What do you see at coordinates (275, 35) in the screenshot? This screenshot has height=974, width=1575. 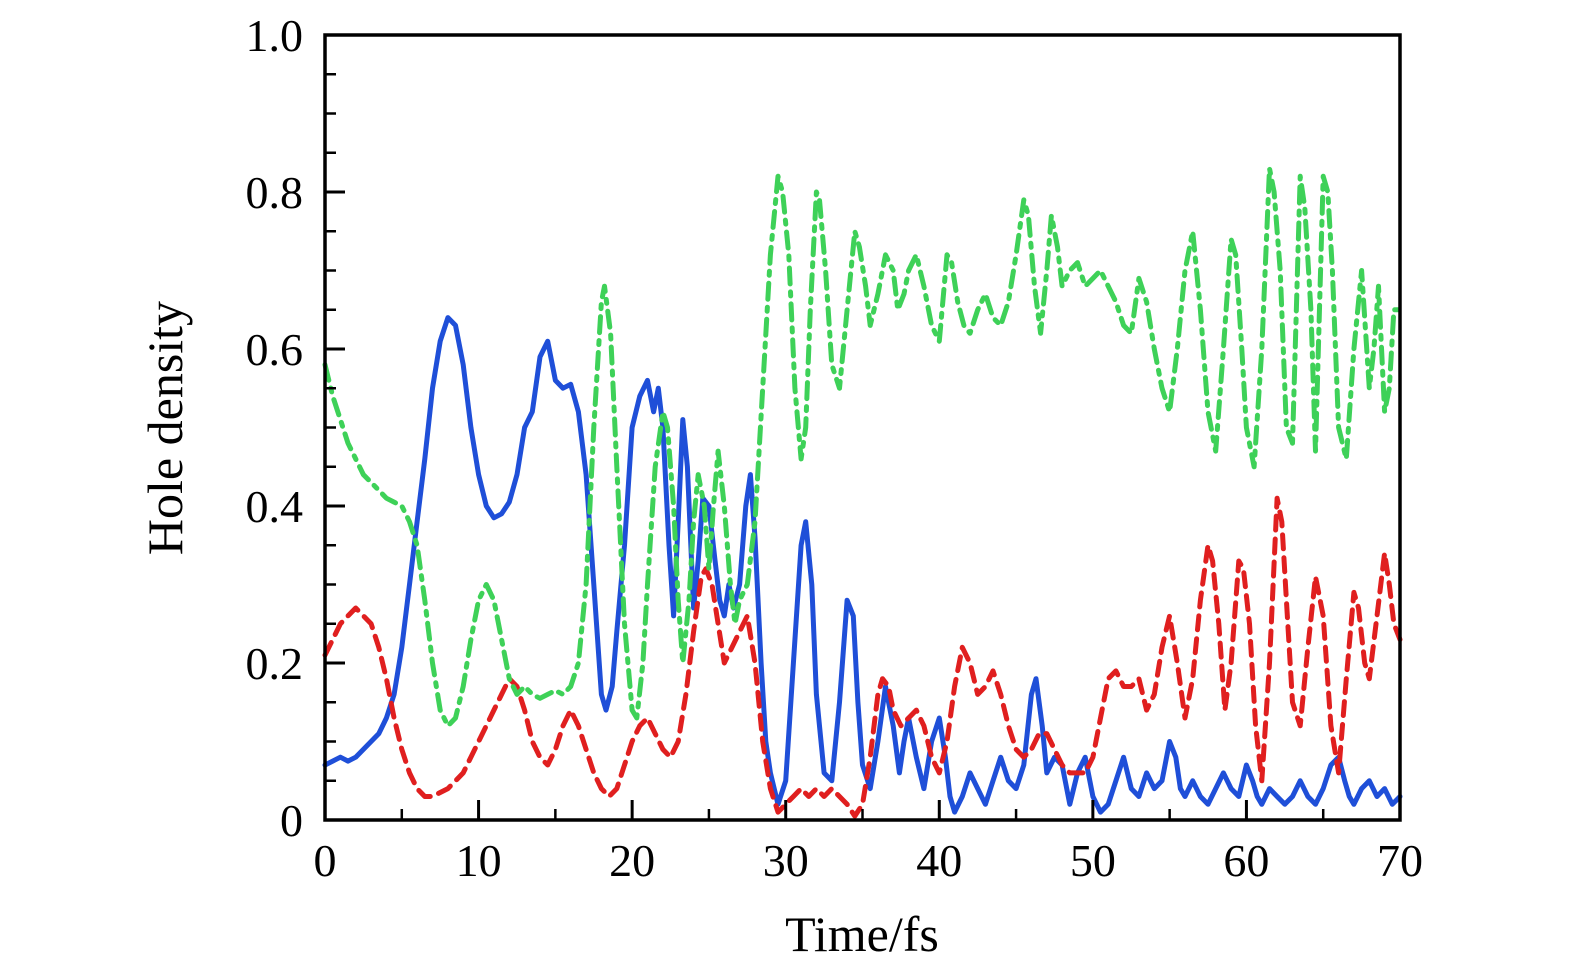 I see `y-tick-label: 1.0` at bounding box center [275, 35].